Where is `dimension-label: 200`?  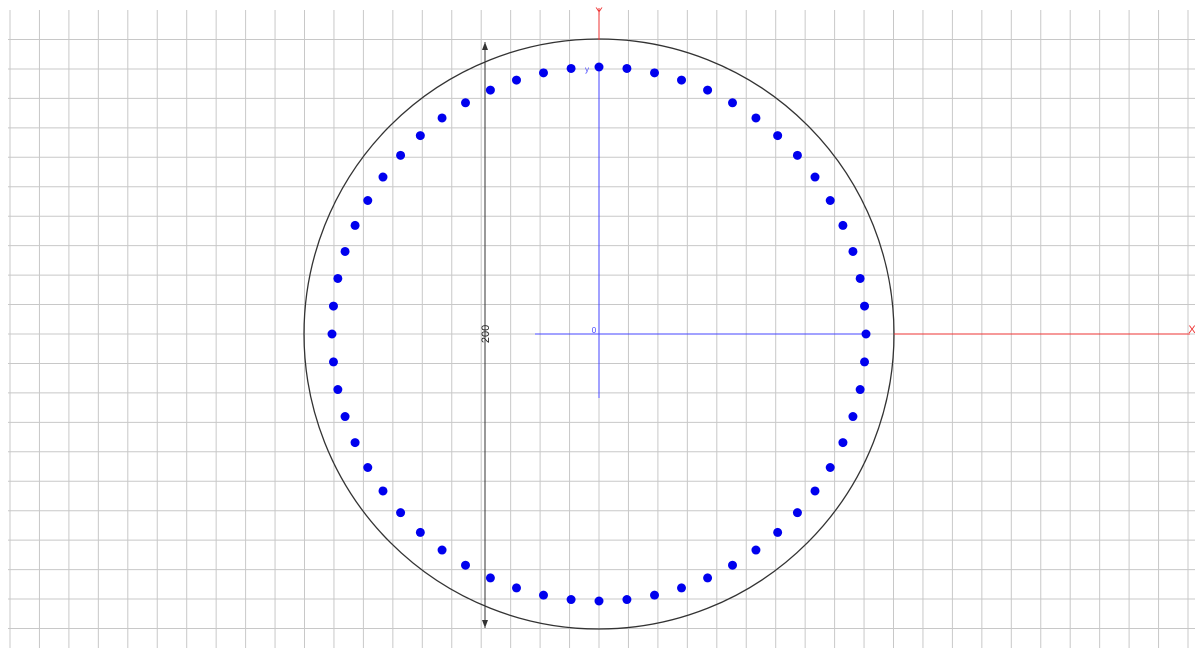 dimension-label: 200 is located at coordinates (486, 334).